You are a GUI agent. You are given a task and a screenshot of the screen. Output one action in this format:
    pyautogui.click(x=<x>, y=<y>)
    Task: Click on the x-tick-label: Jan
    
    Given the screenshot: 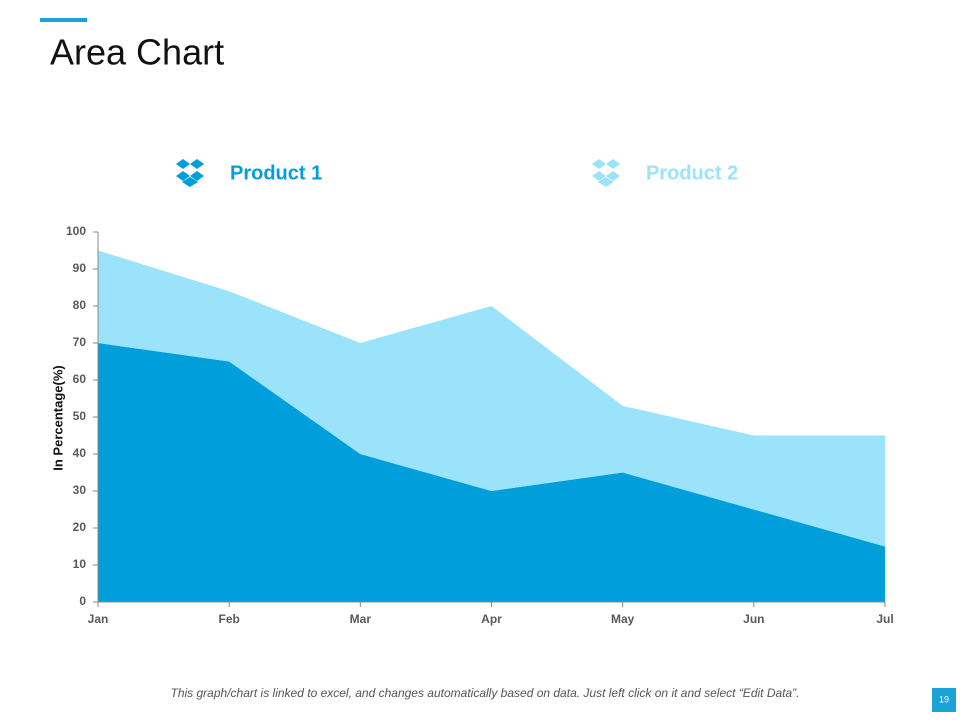 What is the action you would take?
    pyautogui.click(x=98, y=619)
    